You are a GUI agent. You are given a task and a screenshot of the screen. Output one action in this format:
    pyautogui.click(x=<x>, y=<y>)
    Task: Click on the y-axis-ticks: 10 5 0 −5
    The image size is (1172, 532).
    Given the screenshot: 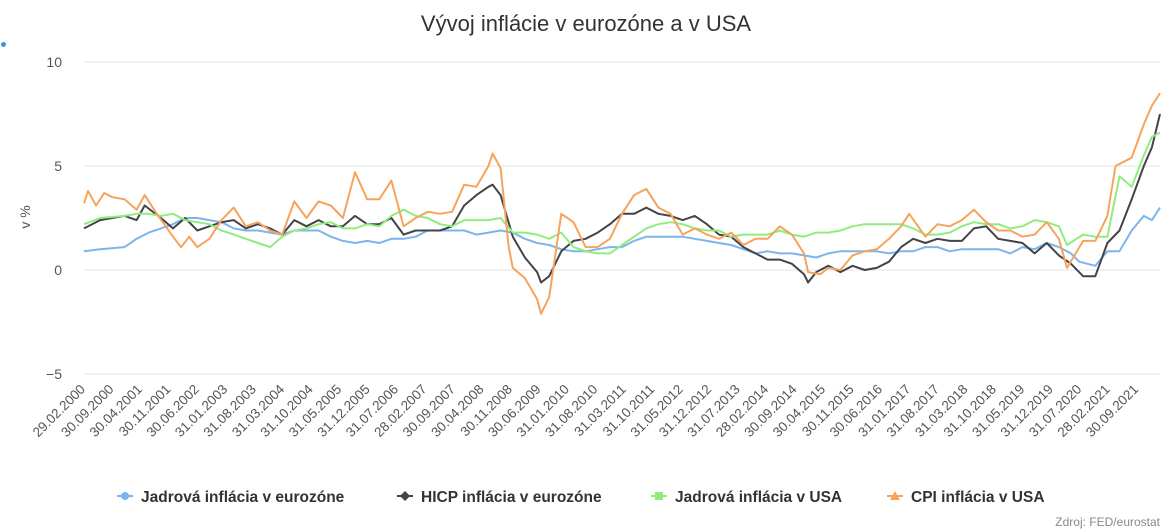 What is the action you would take?
    pyautogui.click(x=54, y=218)
    